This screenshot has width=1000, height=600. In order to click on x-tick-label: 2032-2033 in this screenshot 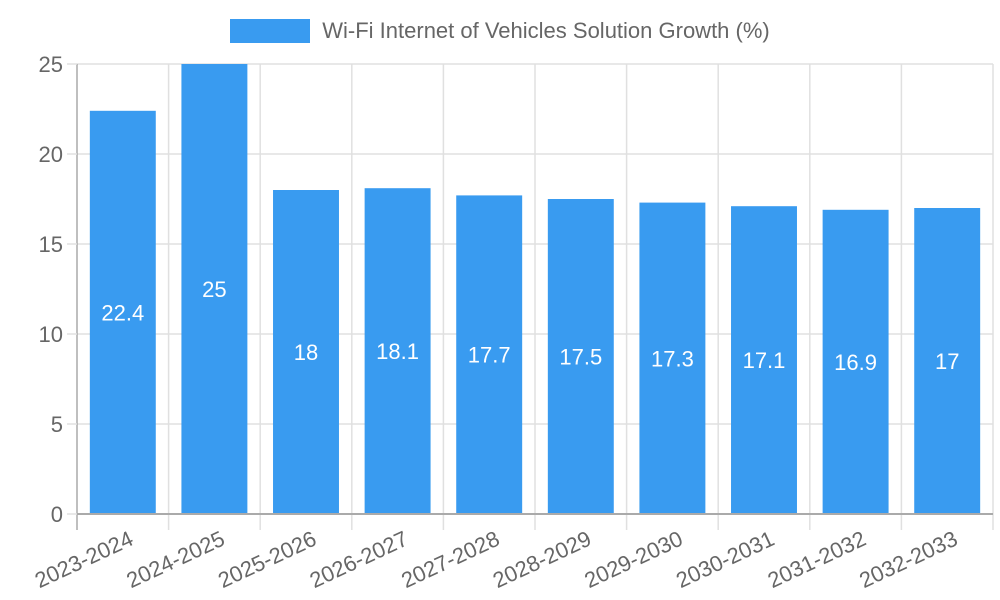, I will do `click(908, 559)`.